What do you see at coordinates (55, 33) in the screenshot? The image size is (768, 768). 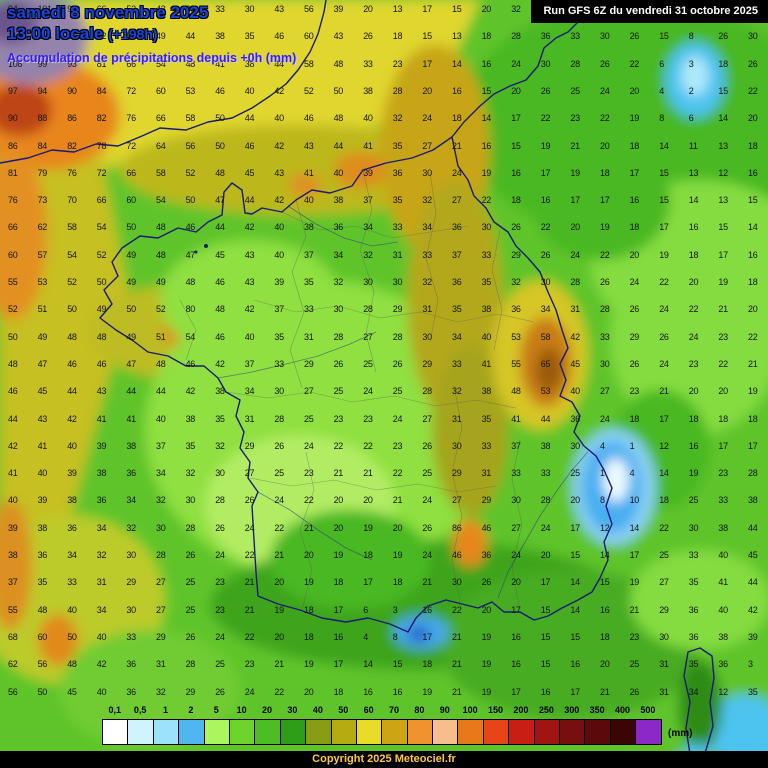 I see `time-text: 13:00 locale` at bounding box center [55, 33].